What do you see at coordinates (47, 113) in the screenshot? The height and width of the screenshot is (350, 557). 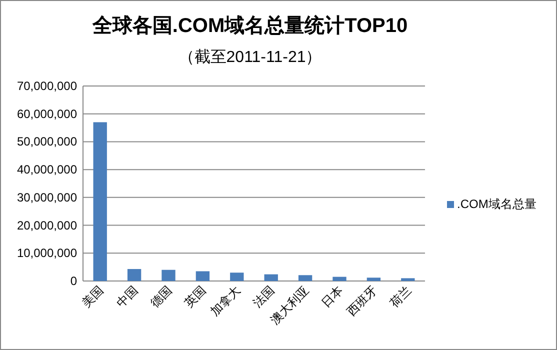 I see `y-tick-label: 60,000,000` at bounding box center [47, 113].